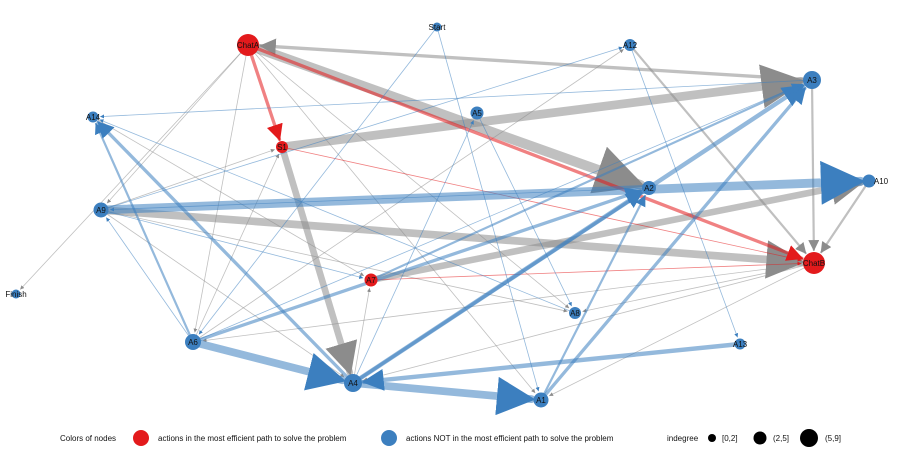  I want to click on node-label-a12: A12, so click(630, 45).